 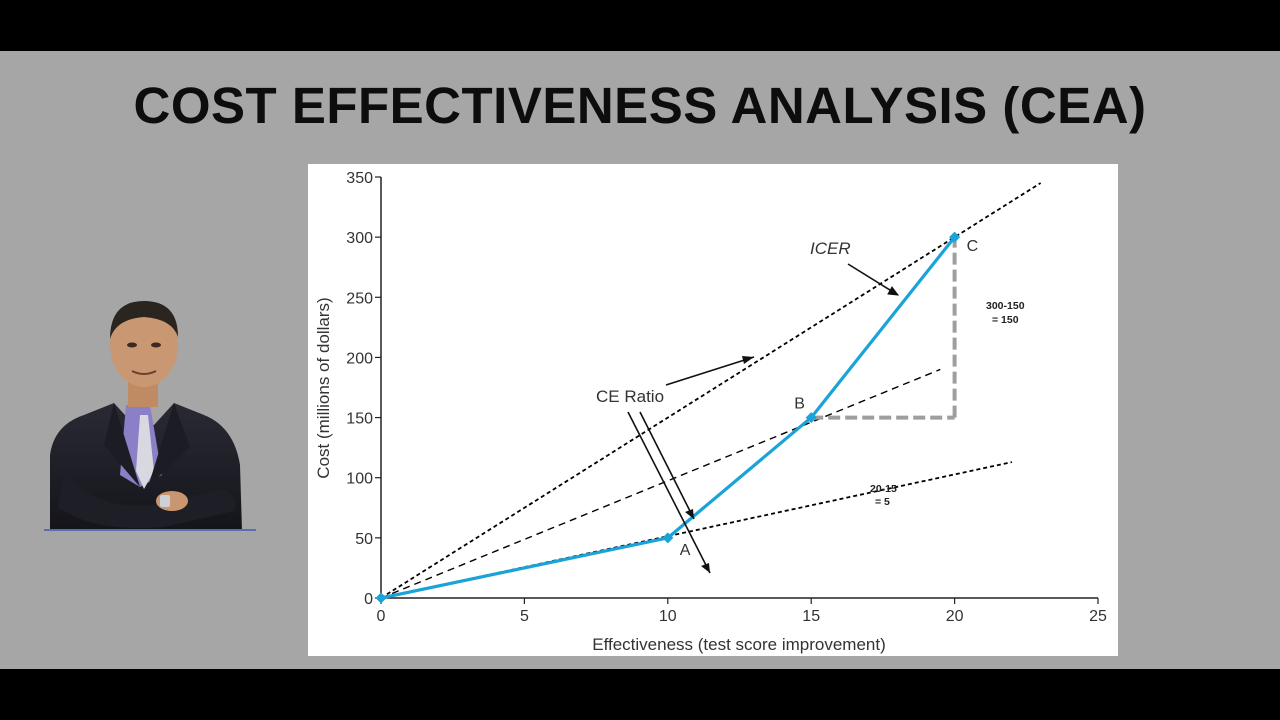 I want to click on y-tick-label: 250, so click(x=359, y=298).